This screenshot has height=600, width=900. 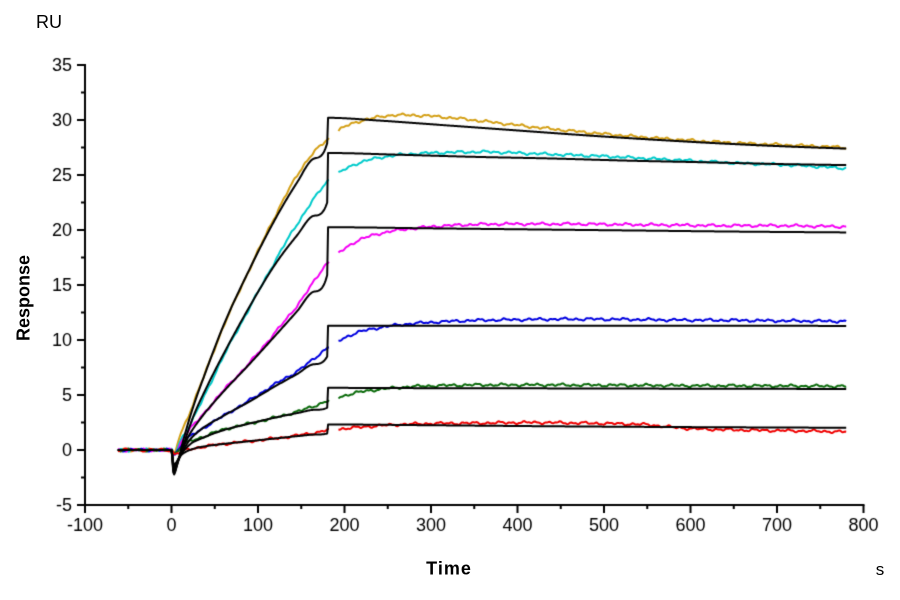 What do you see at coordinates (449, 568) in the screenshot?
I see `x-axis-title: Time` at bounding box center [449, 568].